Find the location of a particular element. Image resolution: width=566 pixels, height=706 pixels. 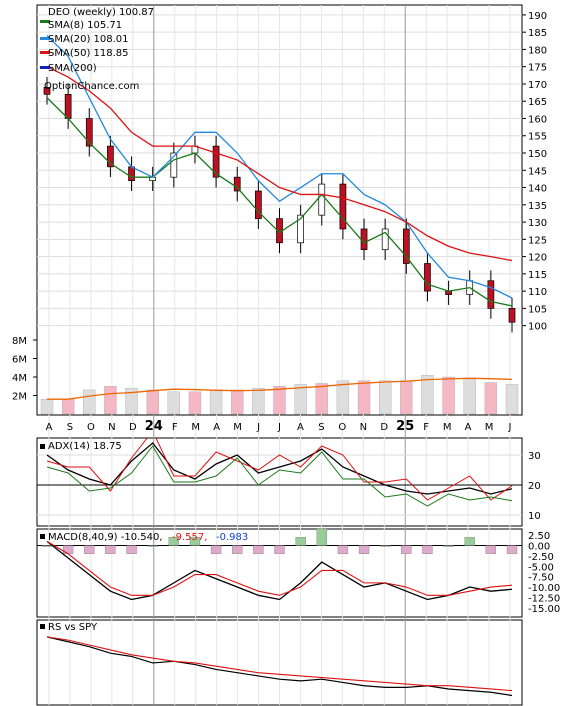

adx-tick-label: 20 is located at coordinates (534, 486).